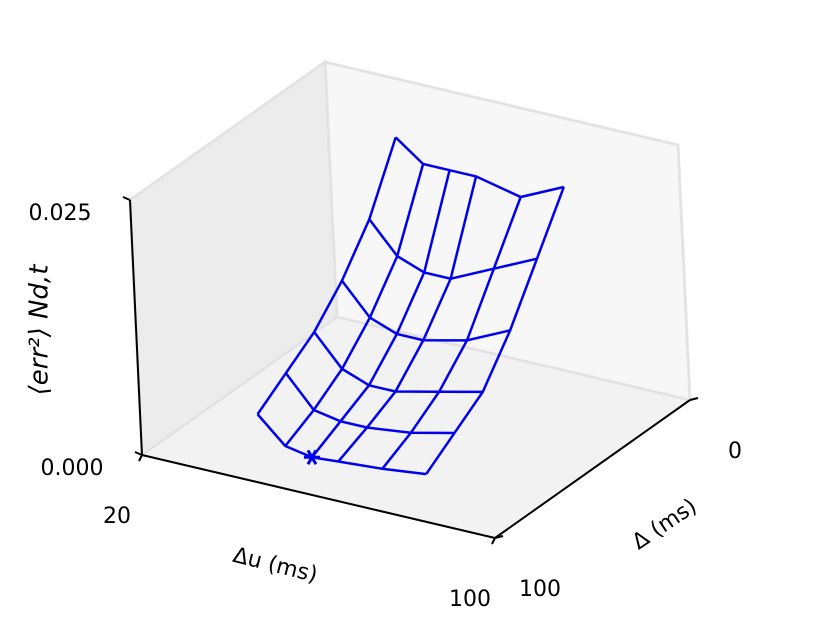 The width and height of the screenshot is (822, 617). Describe the element at coordinates (694, 399) in the screenshot. I see `y-tick` at that location.